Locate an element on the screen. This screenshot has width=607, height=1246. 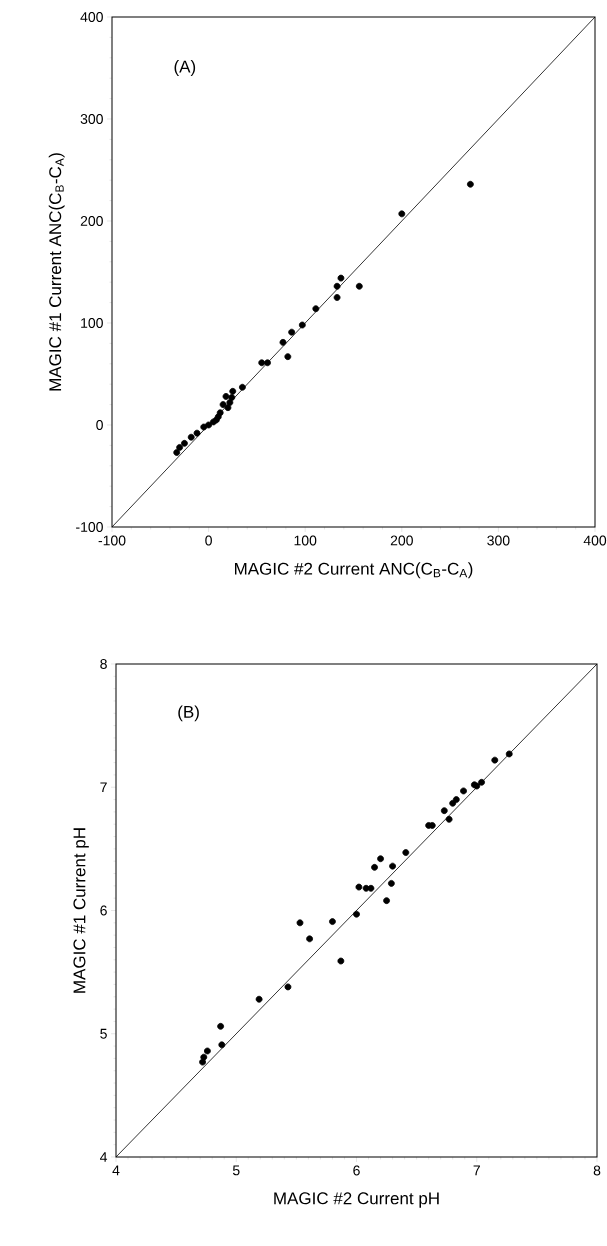
y-tick-label: 4 is located at coordinates (103, 1157).